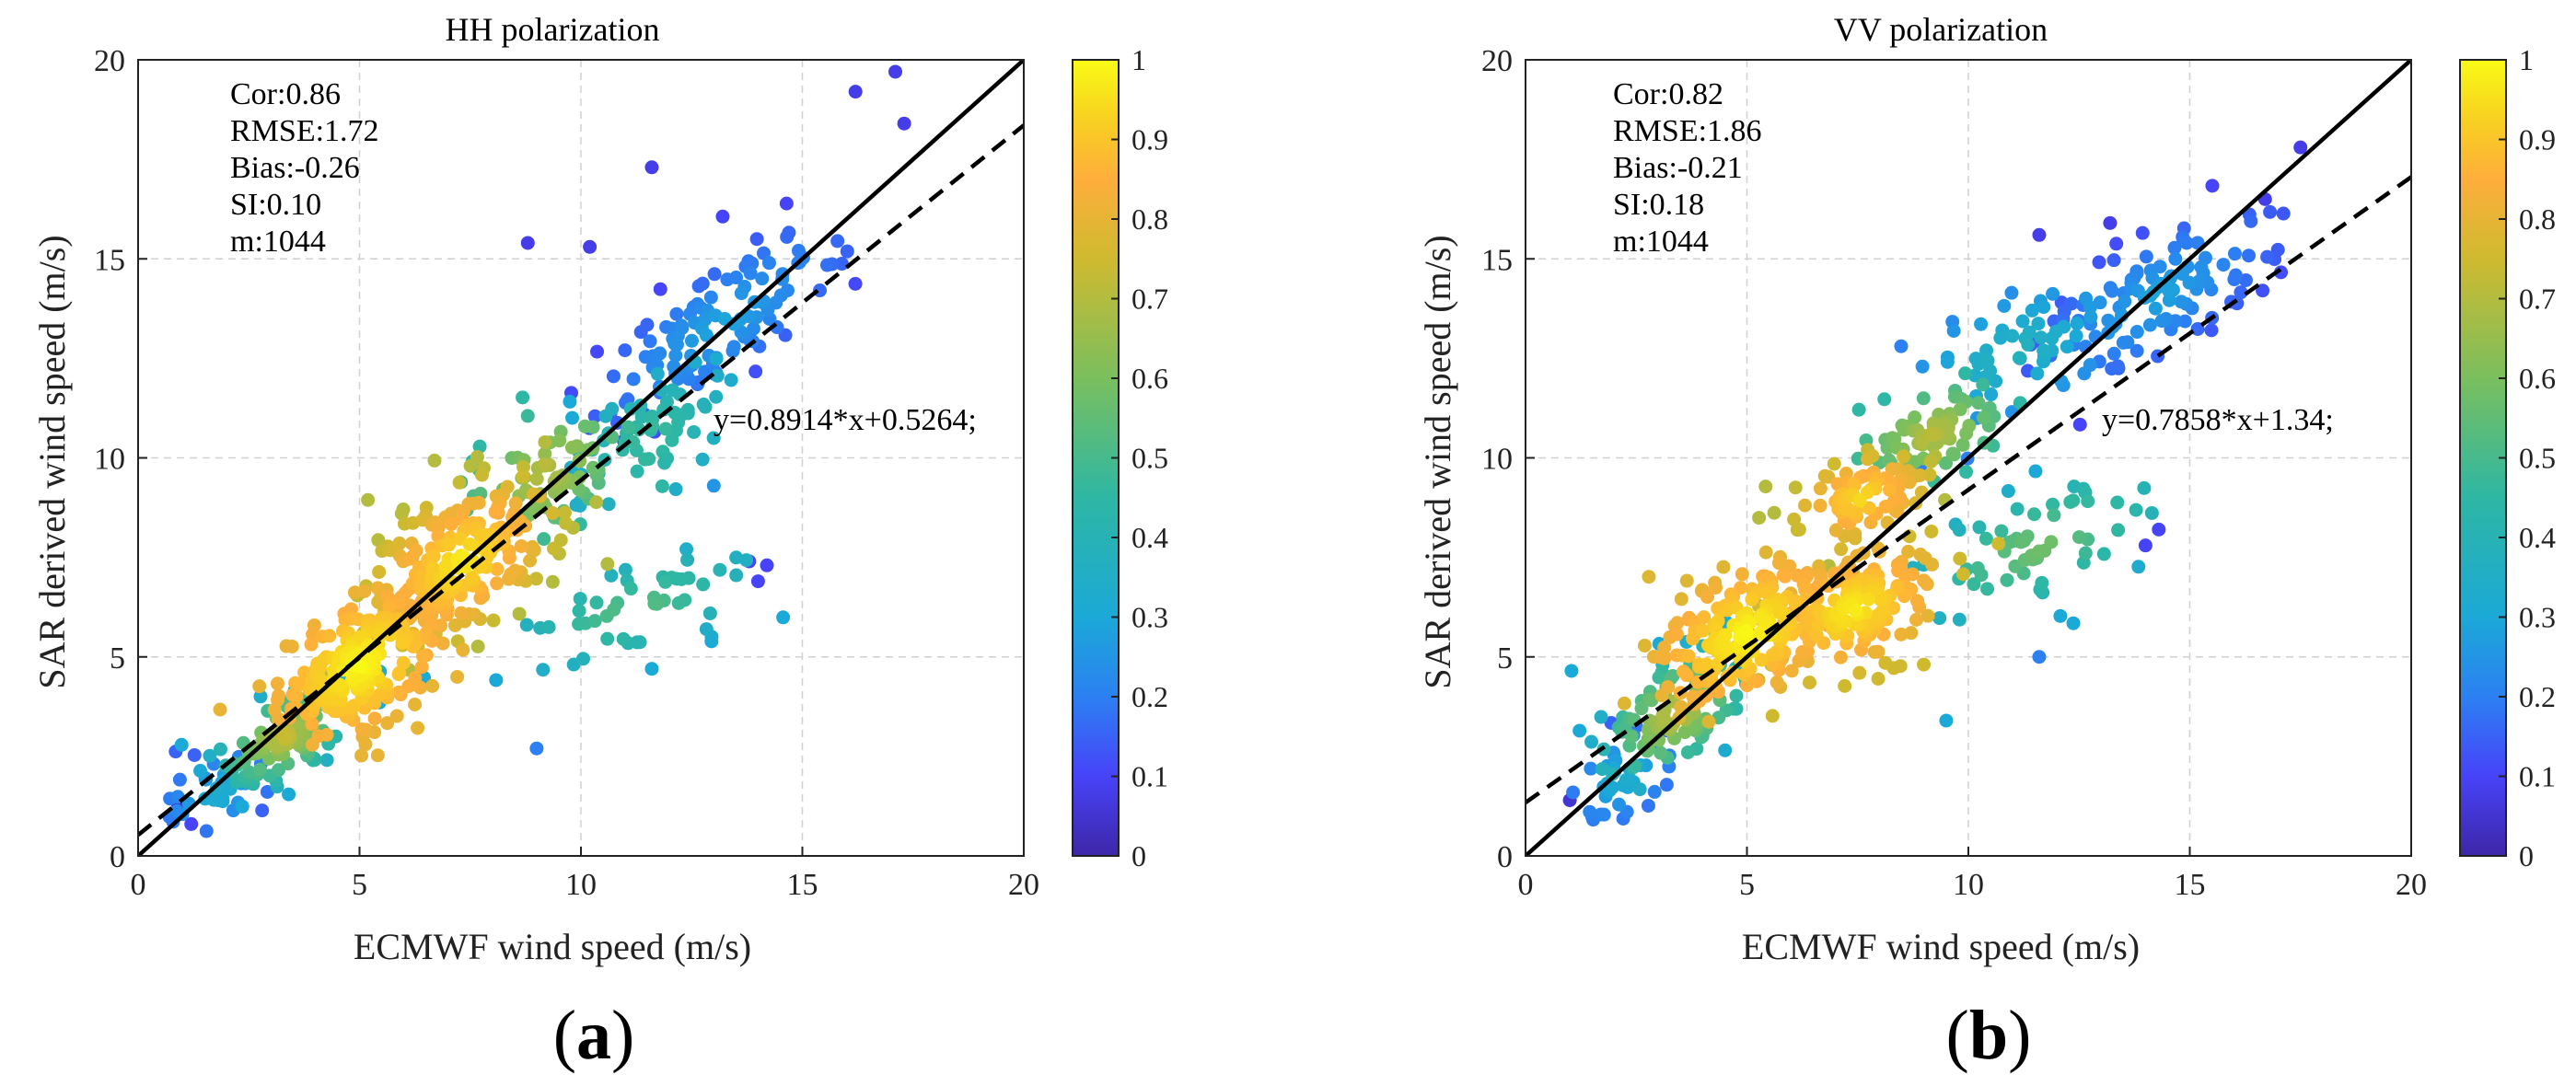 The width and height of the screenshot is (2576, 1086). I want to click on y-tick-label: 20, so click(1497, 61).